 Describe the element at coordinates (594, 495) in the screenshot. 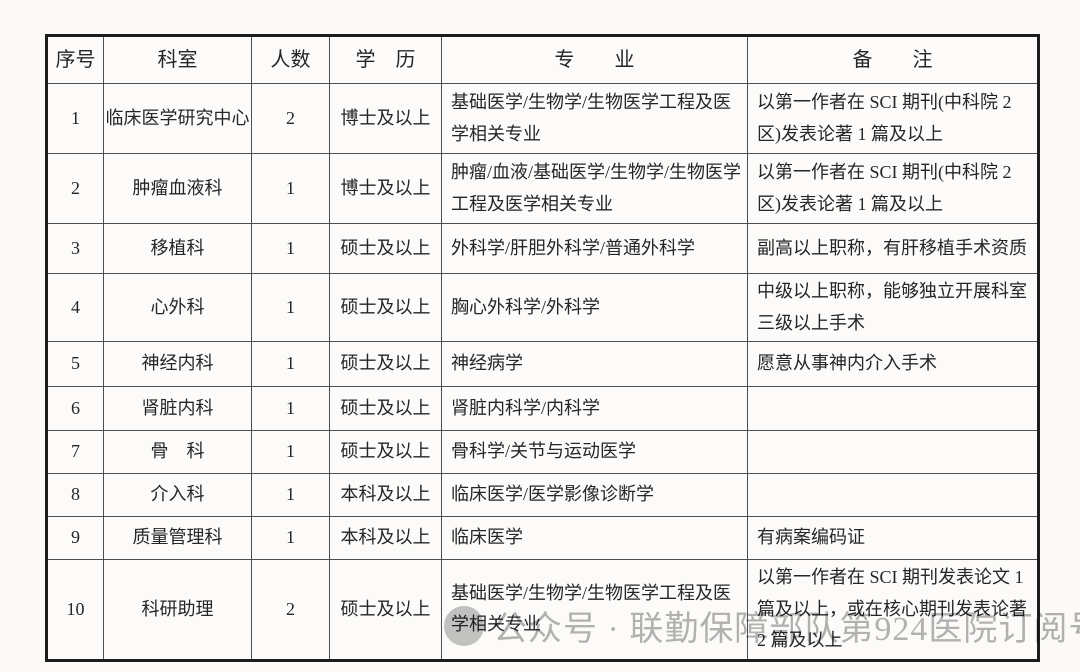

I see `cell-major: 临床医学/医学影像诊断学` at that location.